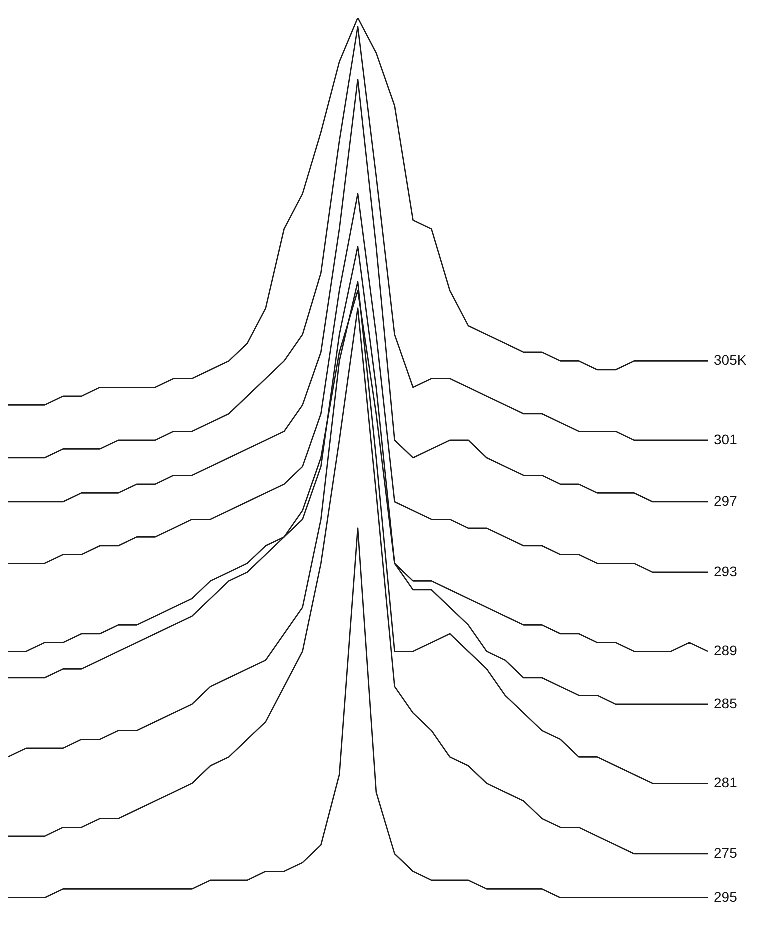 The width and height of the screenshot is (769, 934). What do you see at coordinates (726, 571) in the screenshot?
I see `series-label: 293` at bounding box center [726, 571].